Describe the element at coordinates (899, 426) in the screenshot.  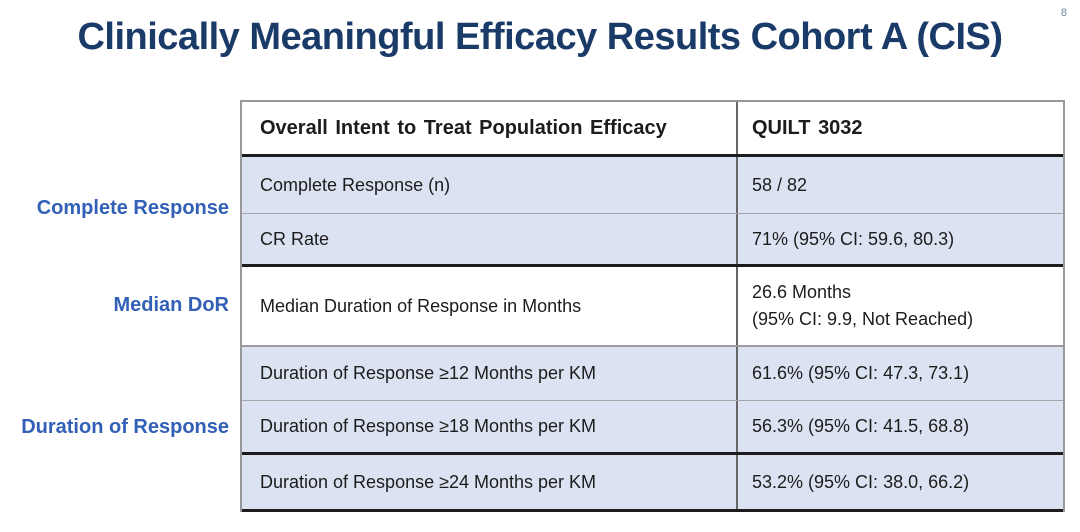
I see `value-cell: 56.3% (95% CI: 41.5, 68.8)` at that location.